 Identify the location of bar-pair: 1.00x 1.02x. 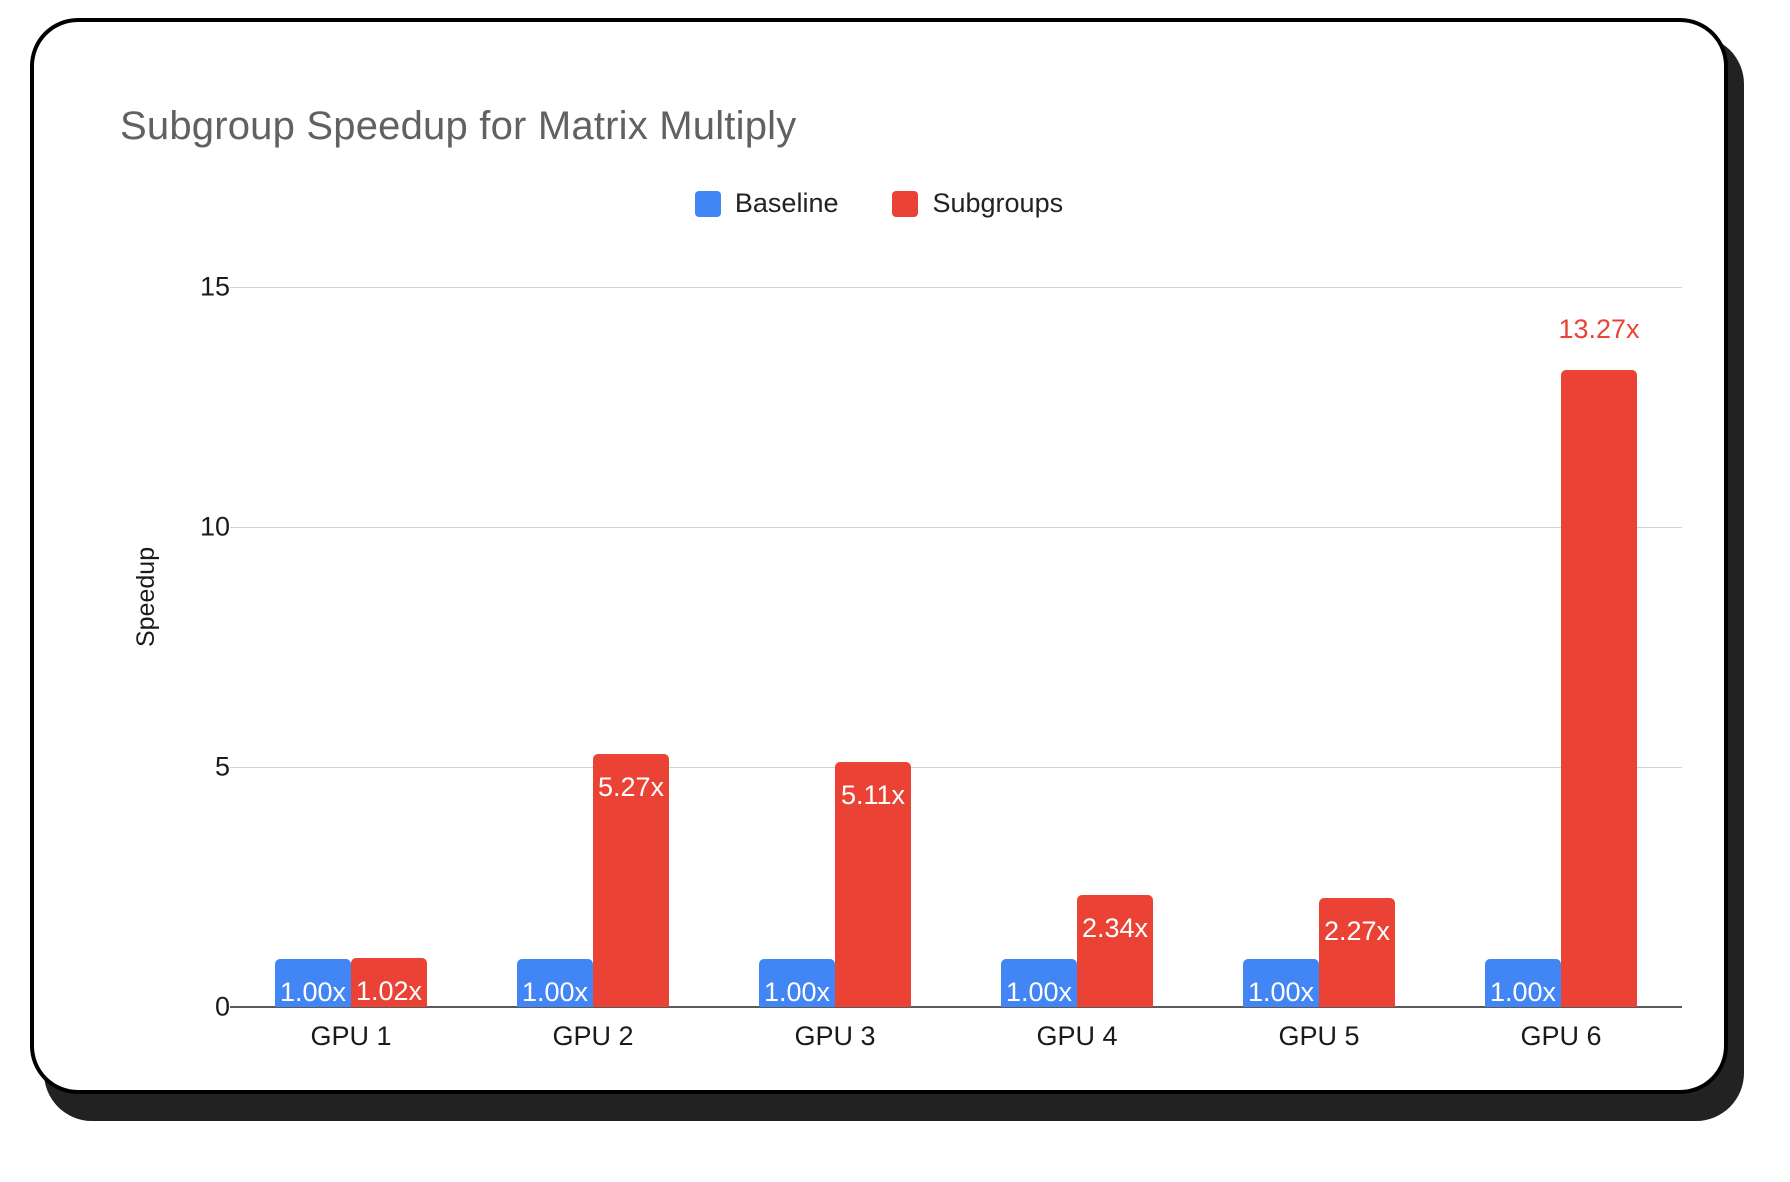
(351, 647).